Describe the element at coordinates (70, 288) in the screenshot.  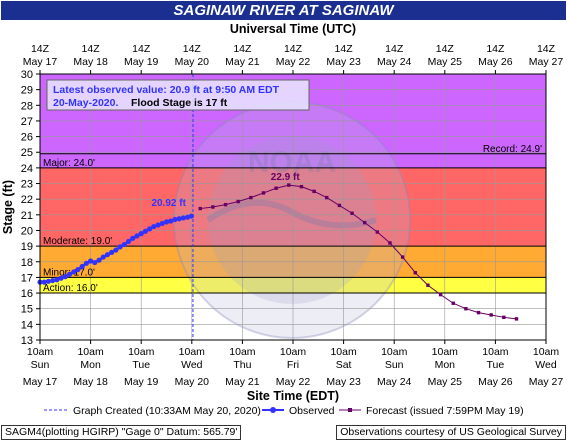
I see `action-label: Action: 16.0'` at that location.